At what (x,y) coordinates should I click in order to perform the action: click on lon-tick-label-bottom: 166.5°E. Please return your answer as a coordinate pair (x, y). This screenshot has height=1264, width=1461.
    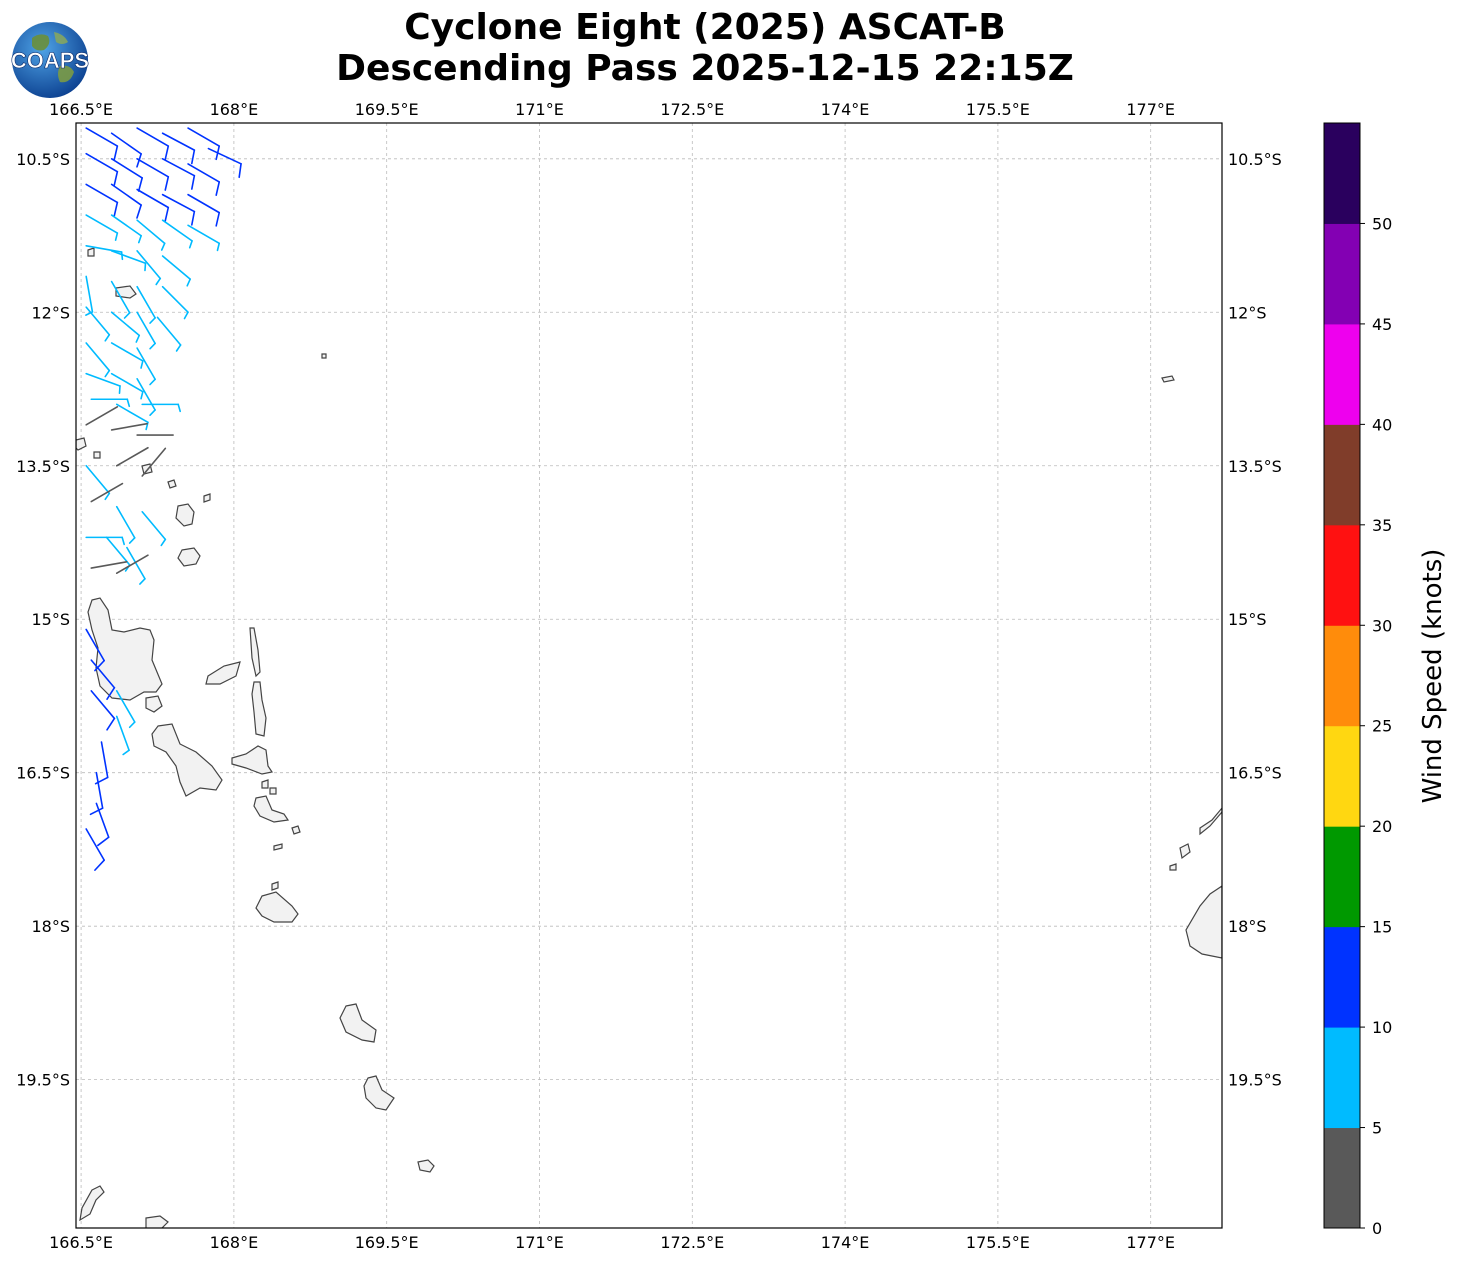
    Looking at the image, I should click on (81, 1242).